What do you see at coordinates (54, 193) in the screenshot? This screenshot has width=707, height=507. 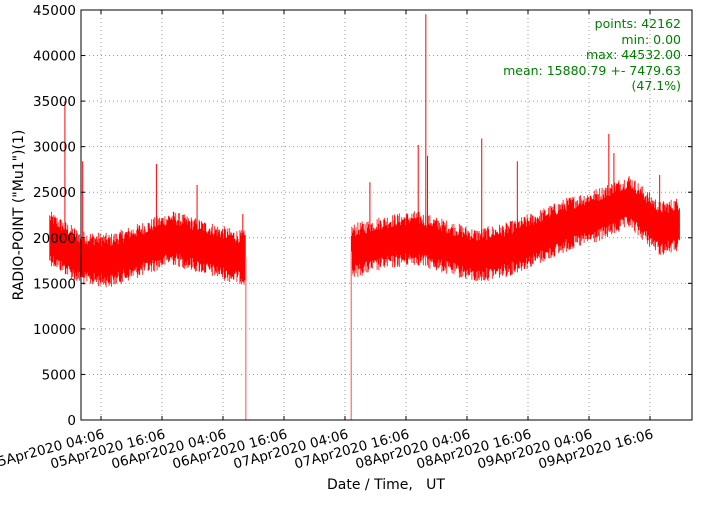 I see `y-tick-label: 25000` at bounding box center [54, 193].